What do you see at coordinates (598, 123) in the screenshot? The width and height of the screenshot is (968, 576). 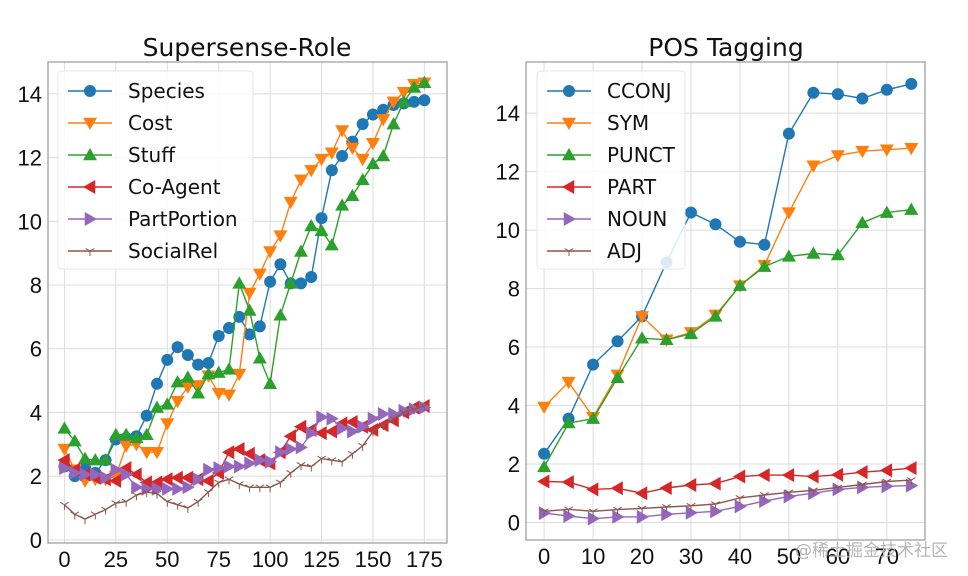 I see `legend-item: SYM` at bounding box center [598, 123].